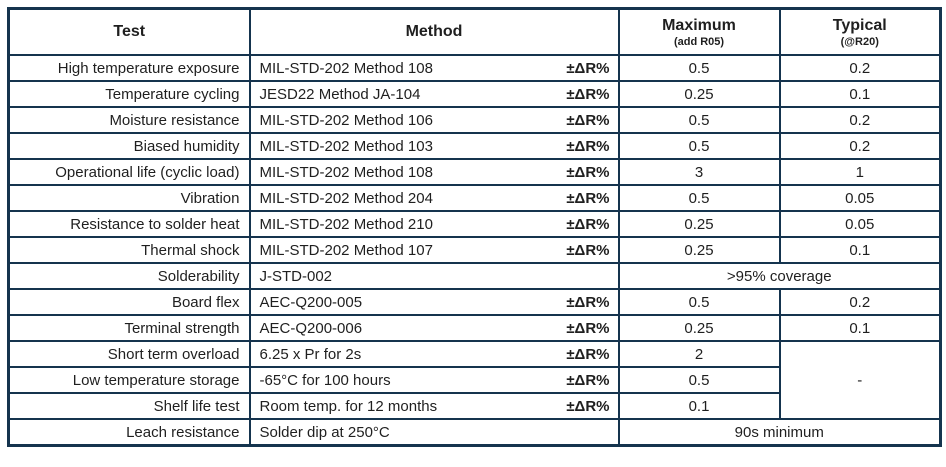 The height and width of the screenshot is (467, 946). I want to click on method-cell: Room temp. for 12 months ±ΔR%, so click(434, 406).